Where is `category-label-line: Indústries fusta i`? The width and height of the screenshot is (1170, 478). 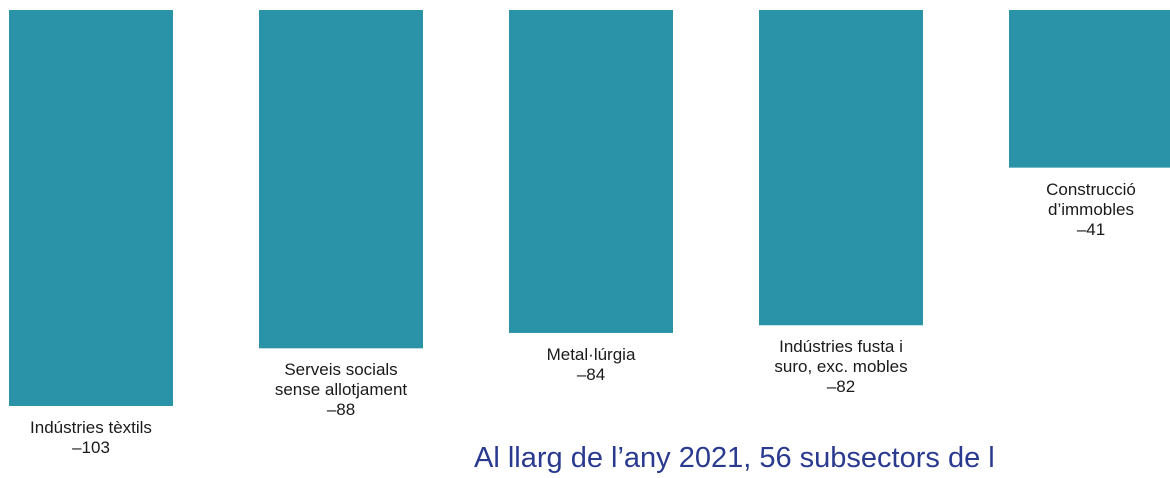 category-label-line: Indústries fusta i is located at coordinates (841, 347).